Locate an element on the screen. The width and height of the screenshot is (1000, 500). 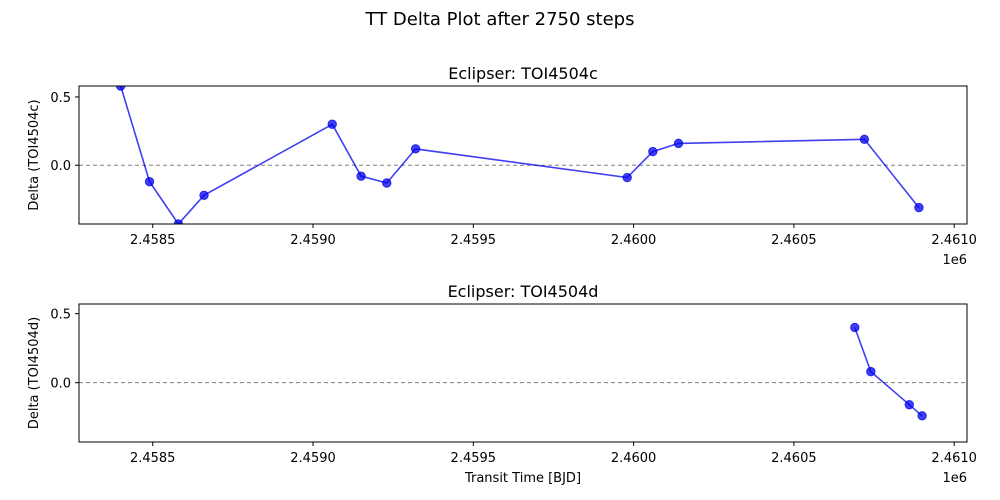
y-axis-label: Delta (TOI4504d) is located at coordinates (34, 373).